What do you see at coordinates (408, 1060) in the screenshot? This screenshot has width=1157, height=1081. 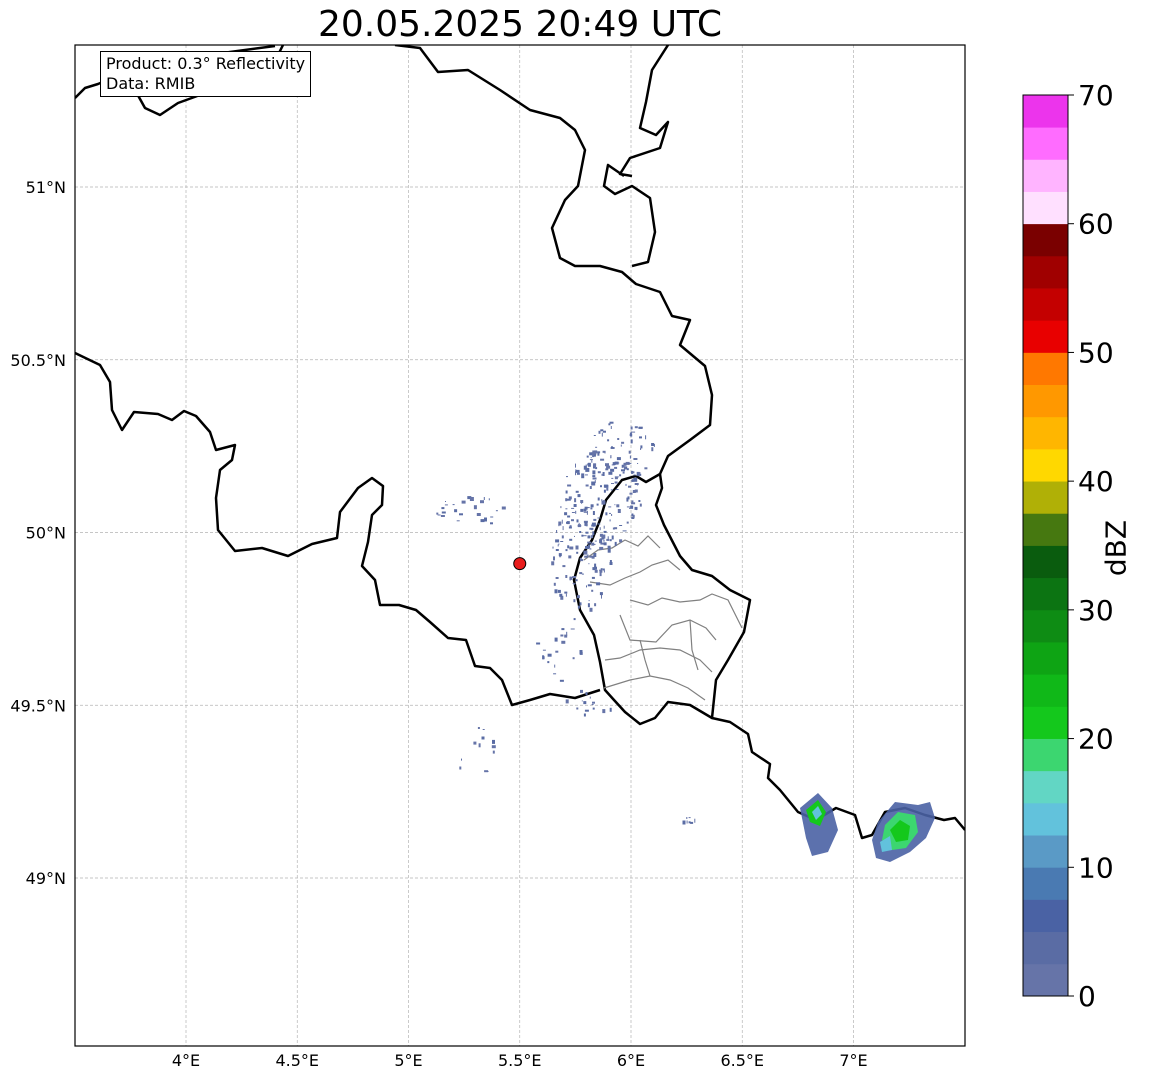 I see `lon-tick-label: 5°E` at bounding box center [408, 1060].